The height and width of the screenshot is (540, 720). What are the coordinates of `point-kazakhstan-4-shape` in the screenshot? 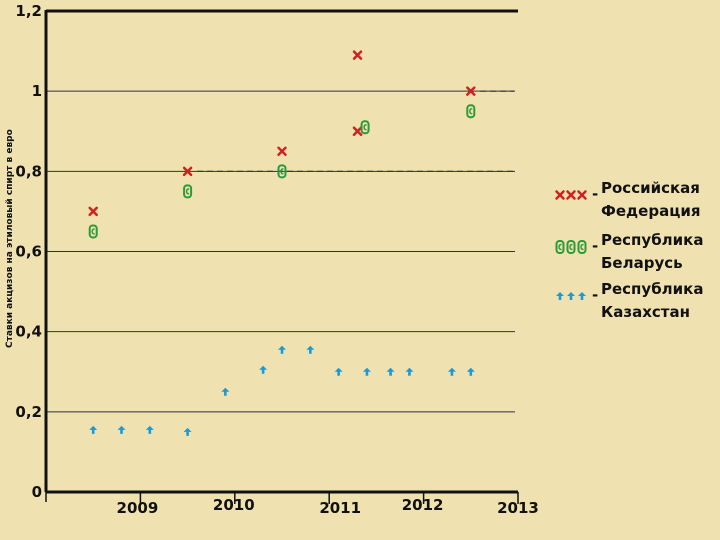 It's located at (225, 391).